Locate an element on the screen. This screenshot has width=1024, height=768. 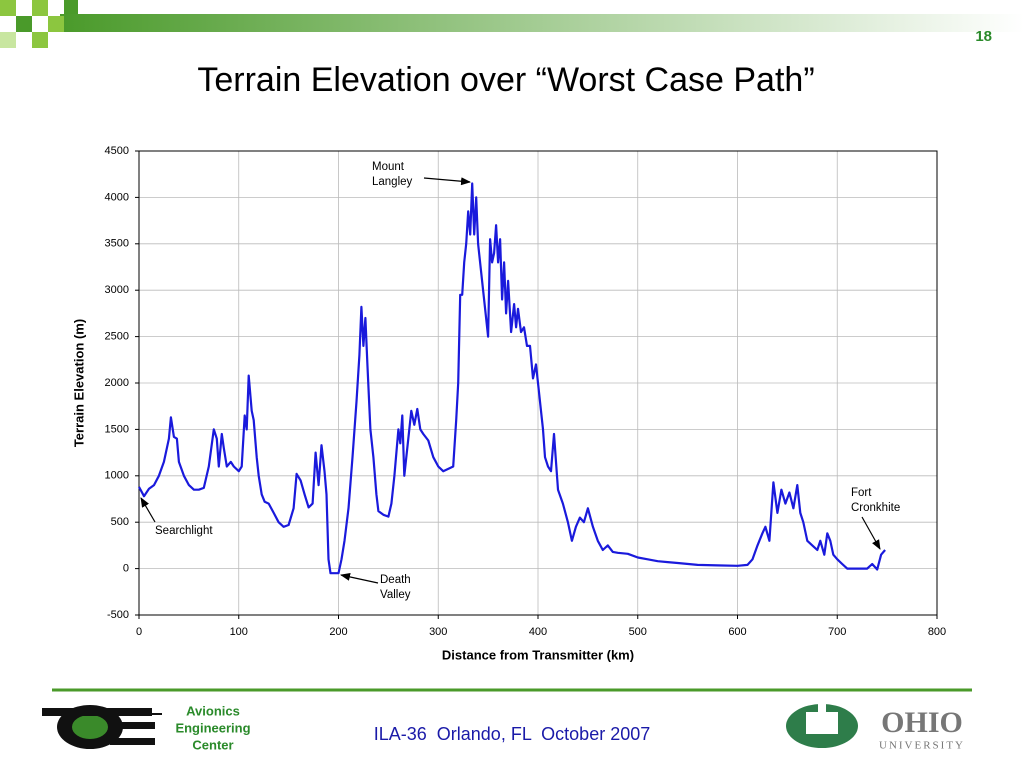
right-logo-seal is located at coordinates (822, 725).